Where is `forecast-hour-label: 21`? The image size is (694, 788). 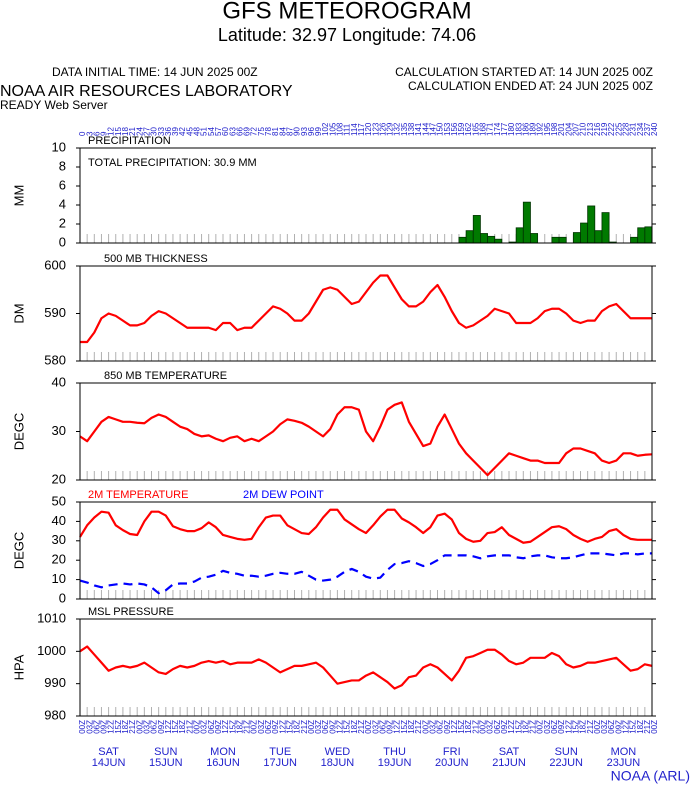 forecast-hour-label: 21 is located at coordinates (132, 131).